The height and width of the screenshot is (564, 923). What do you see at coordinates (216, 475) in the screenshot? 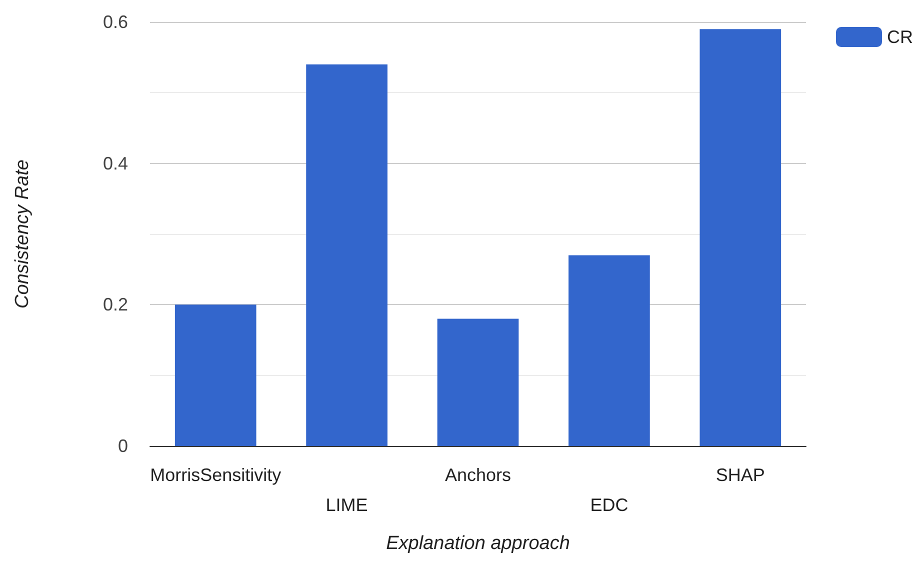
I see `x-tick-label: MorrisSensitivity` at bounding box center [216, 475].